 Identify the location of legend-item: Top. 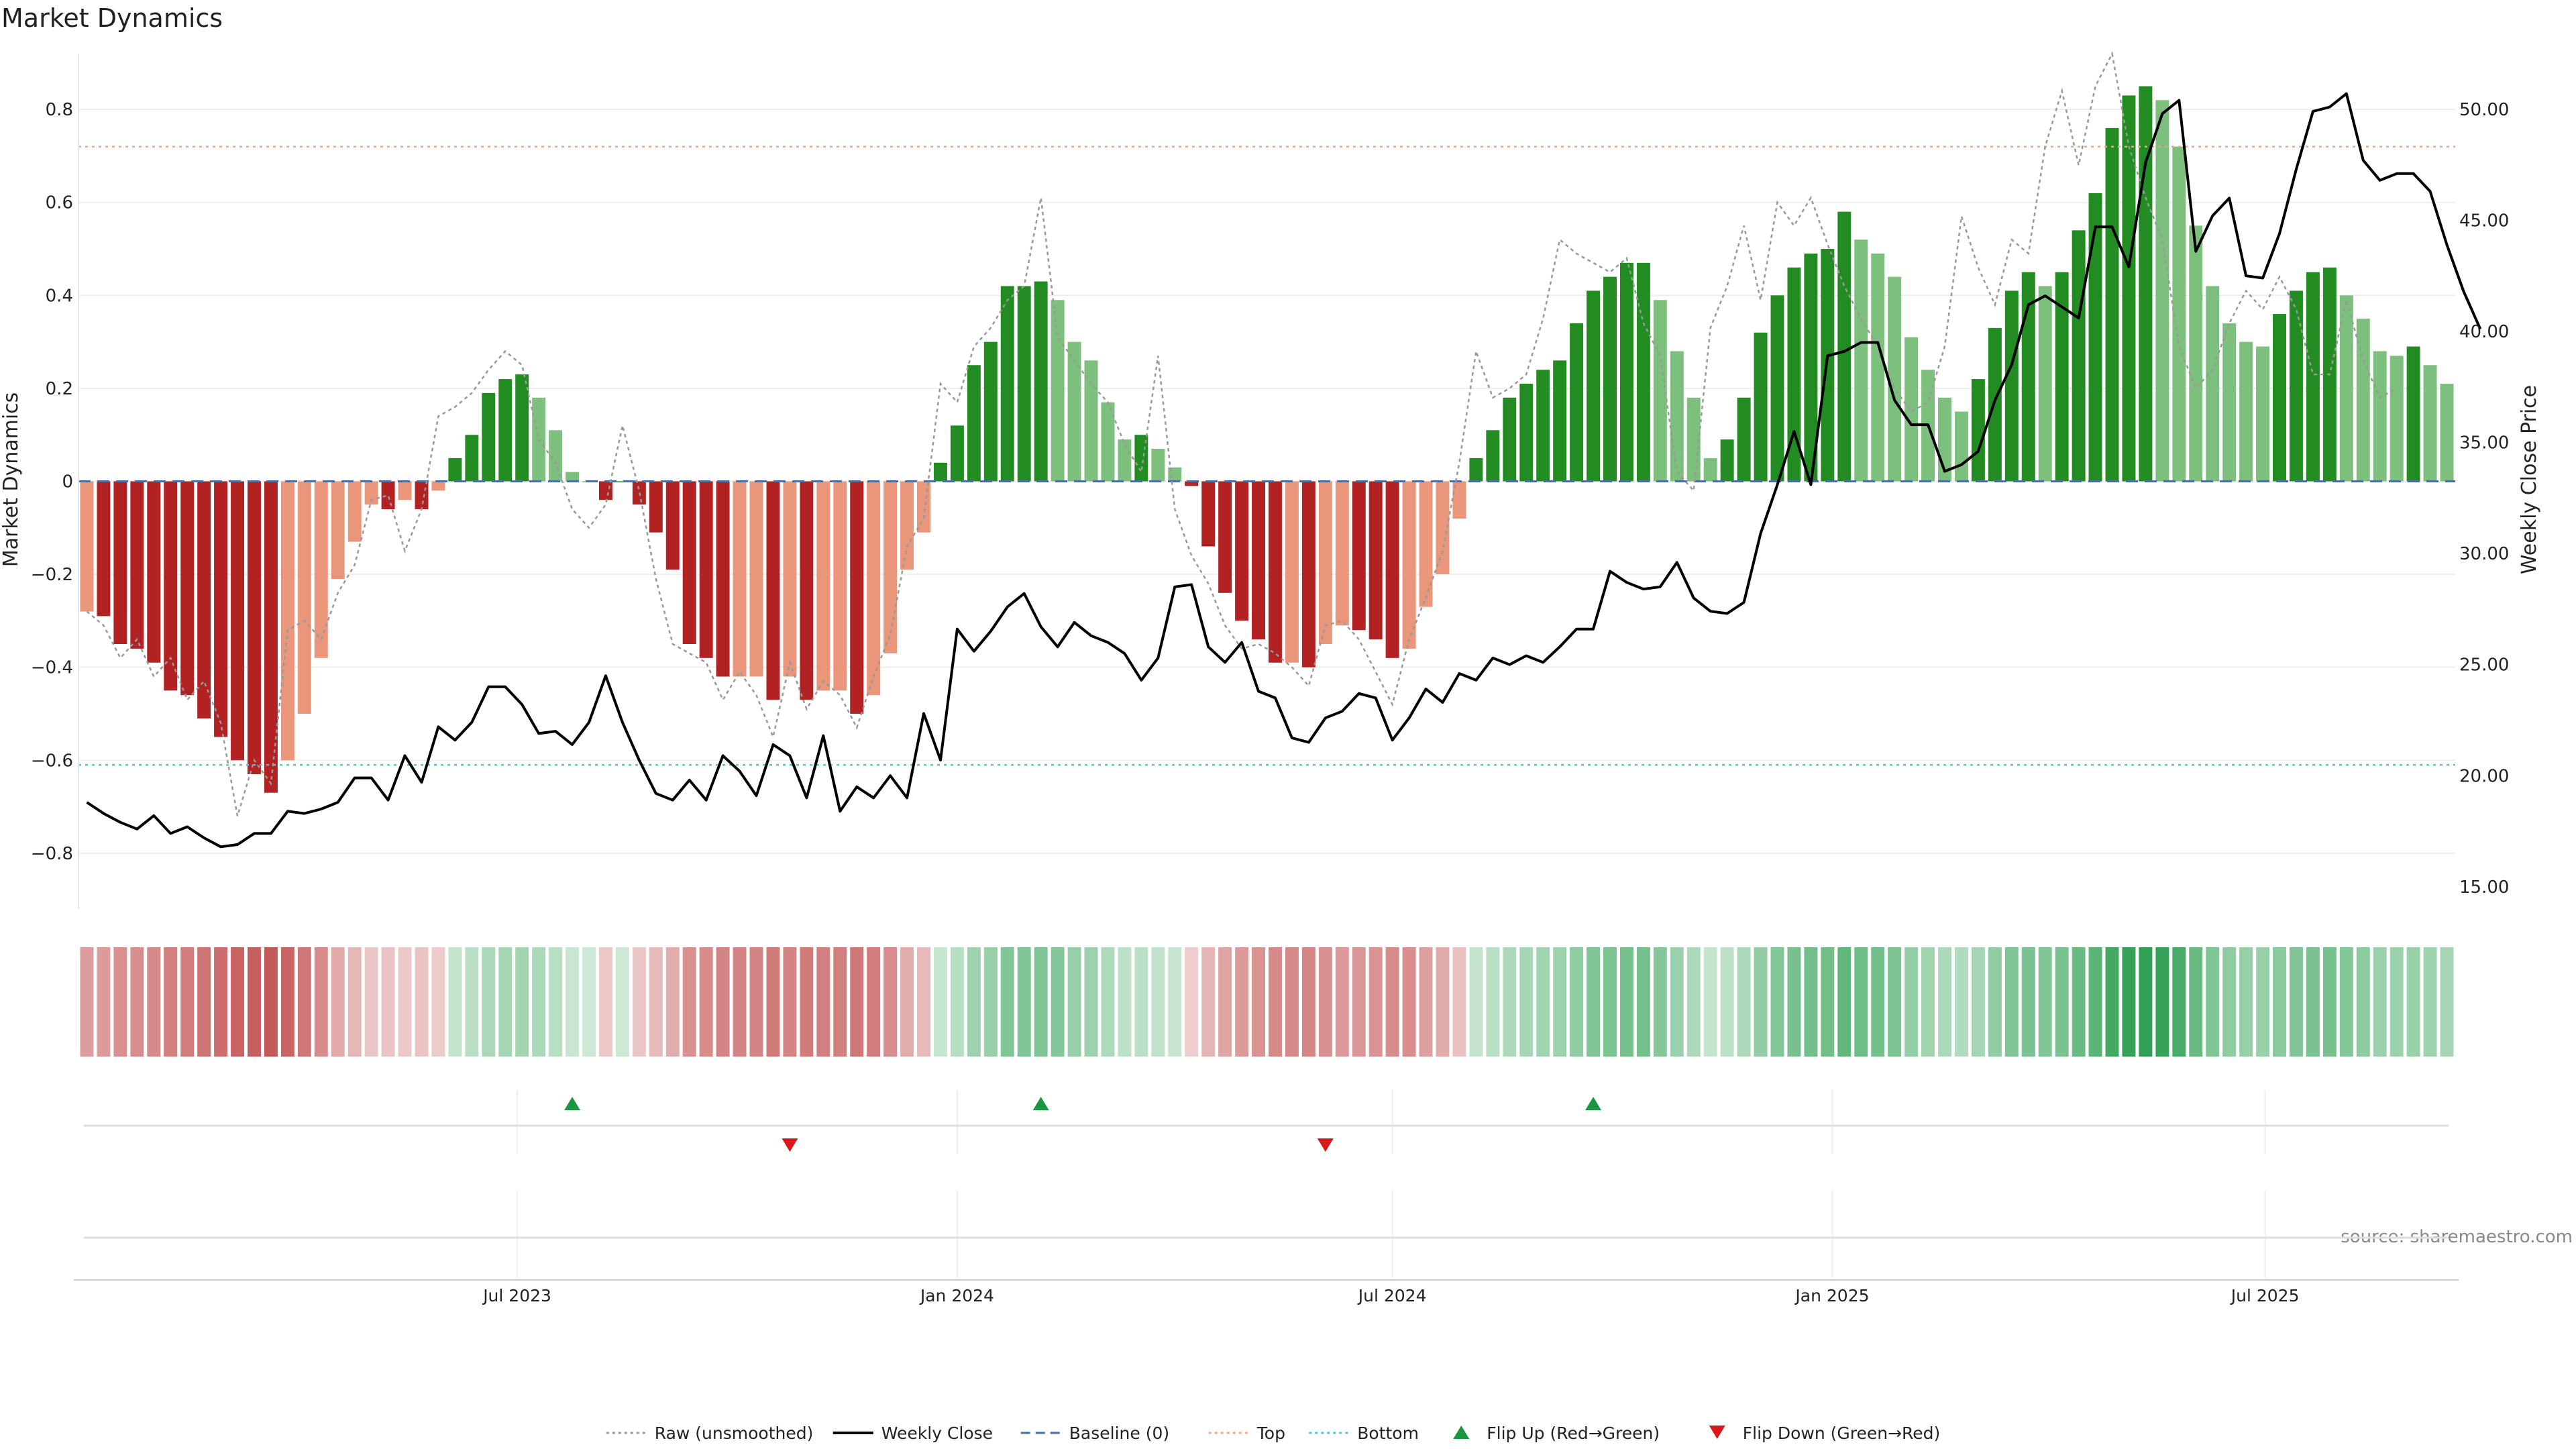
(1246, 1433).